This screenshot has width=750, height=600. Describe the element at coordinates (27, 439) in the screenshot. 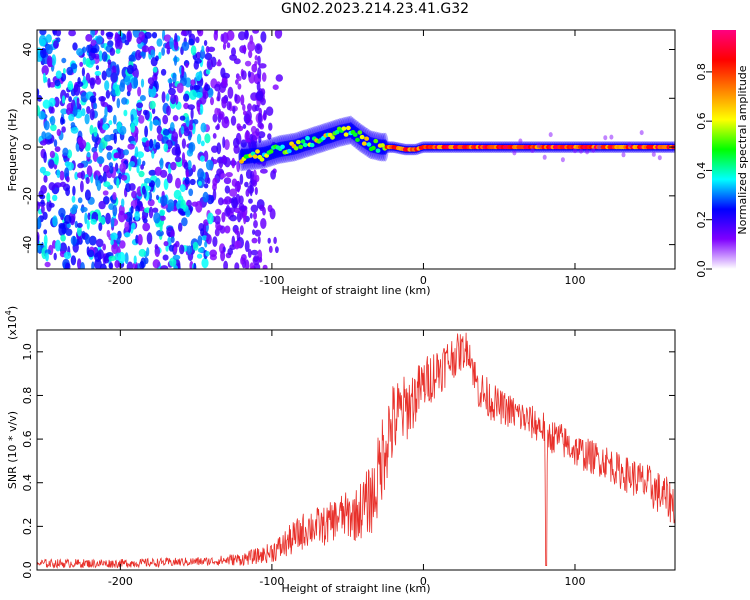

I see `snr-y-tick-label: 0.6` at that location.